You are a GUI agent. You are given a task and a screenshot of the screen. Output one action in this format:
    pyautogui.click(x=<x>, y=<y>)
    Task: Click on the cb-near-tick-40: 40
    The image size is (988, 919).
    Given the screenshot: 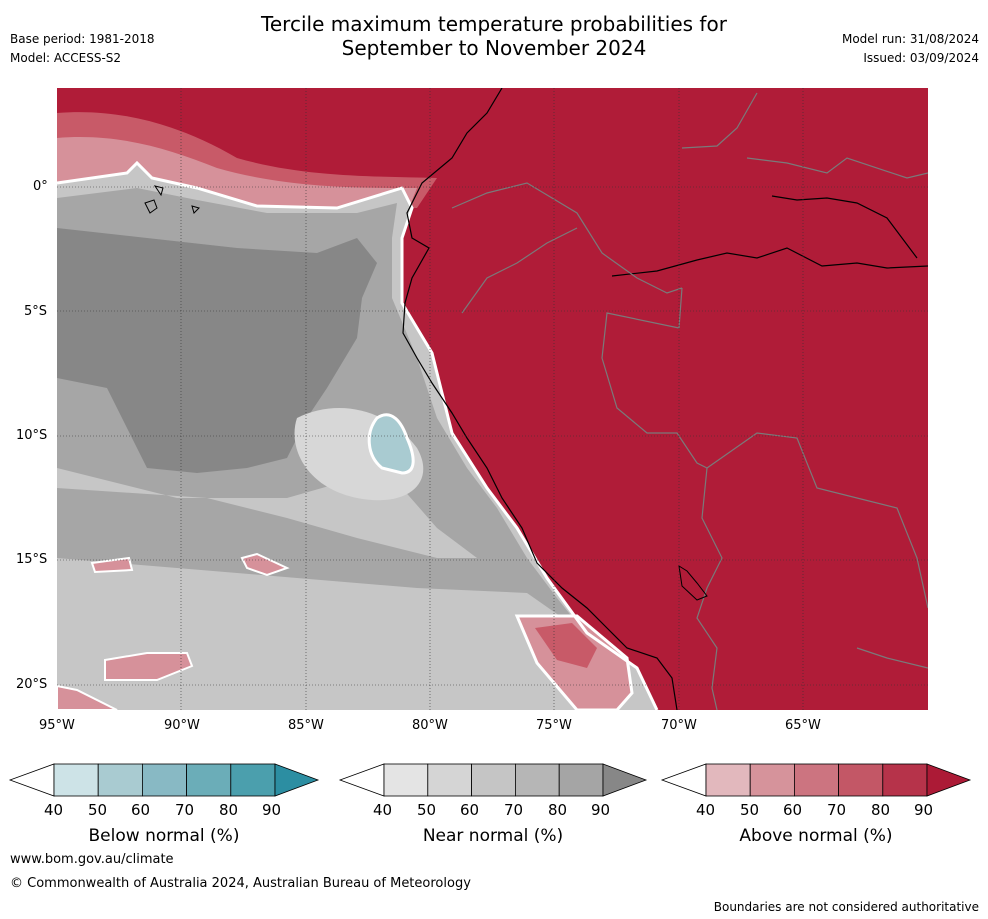 What is the action you would take?
    pyautogui.click(x=383, y=810)
    